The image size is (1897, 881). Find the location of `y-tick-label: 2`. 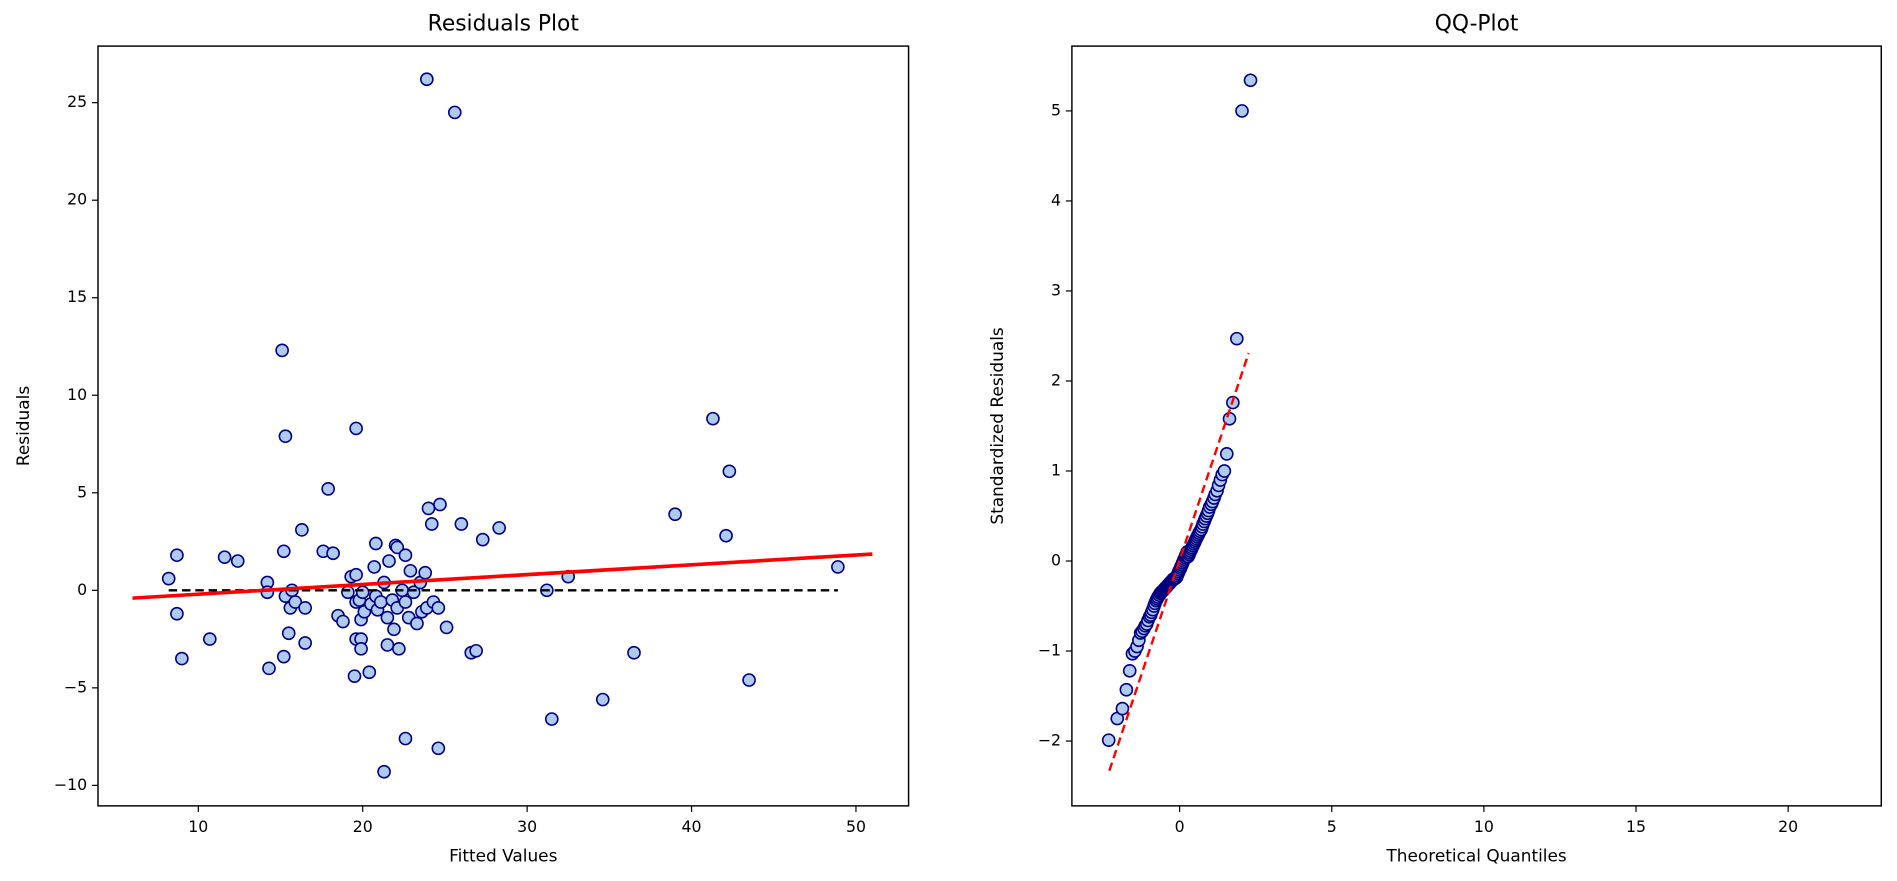

y-tick-label: 2 is located at coordinates (1056, 379).